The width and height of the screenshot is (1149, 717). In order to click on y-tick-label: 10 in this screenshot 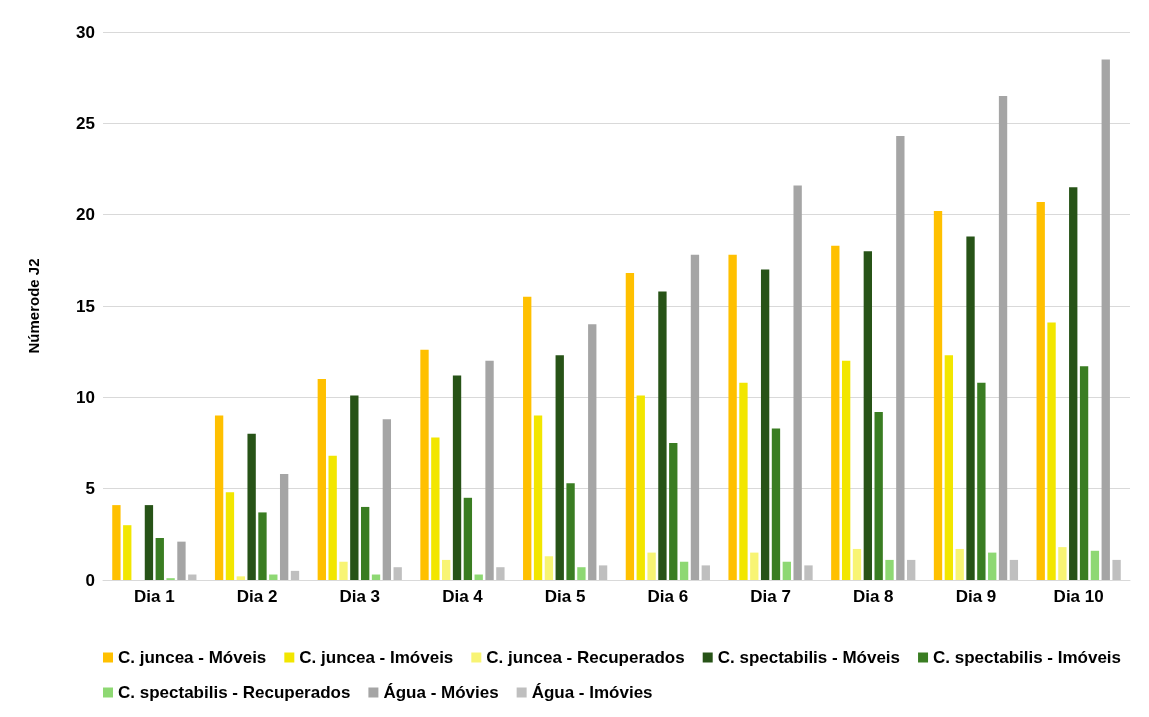, I will do `click(85, 397)`.